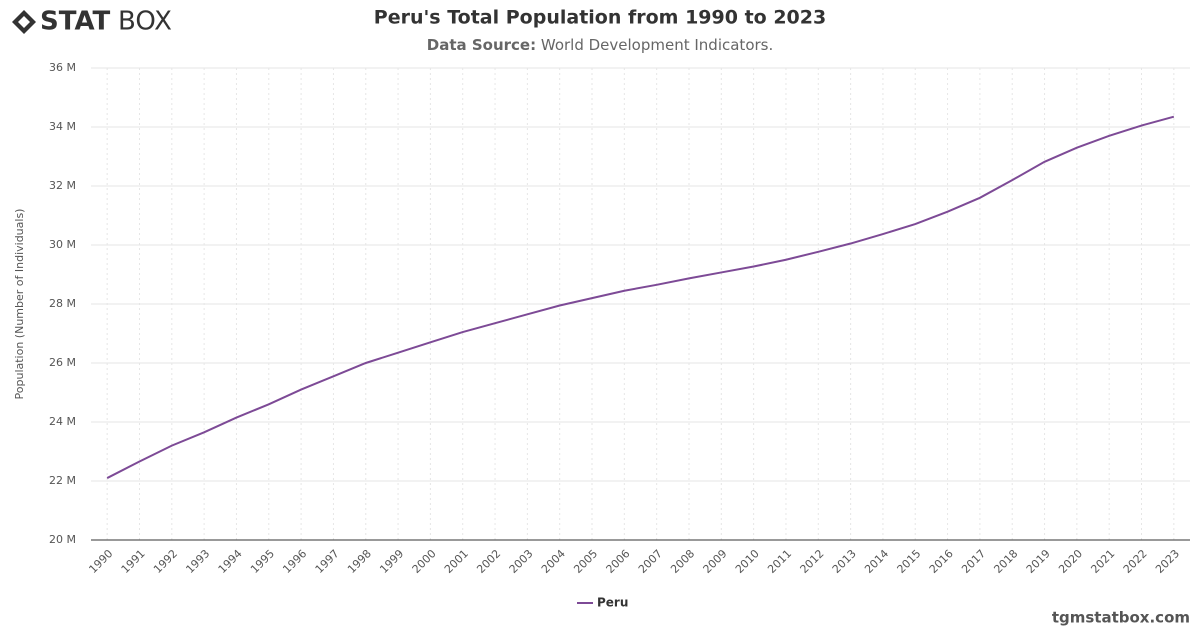  I want to click on y-tick-label: 24 M, so click(62, 421).